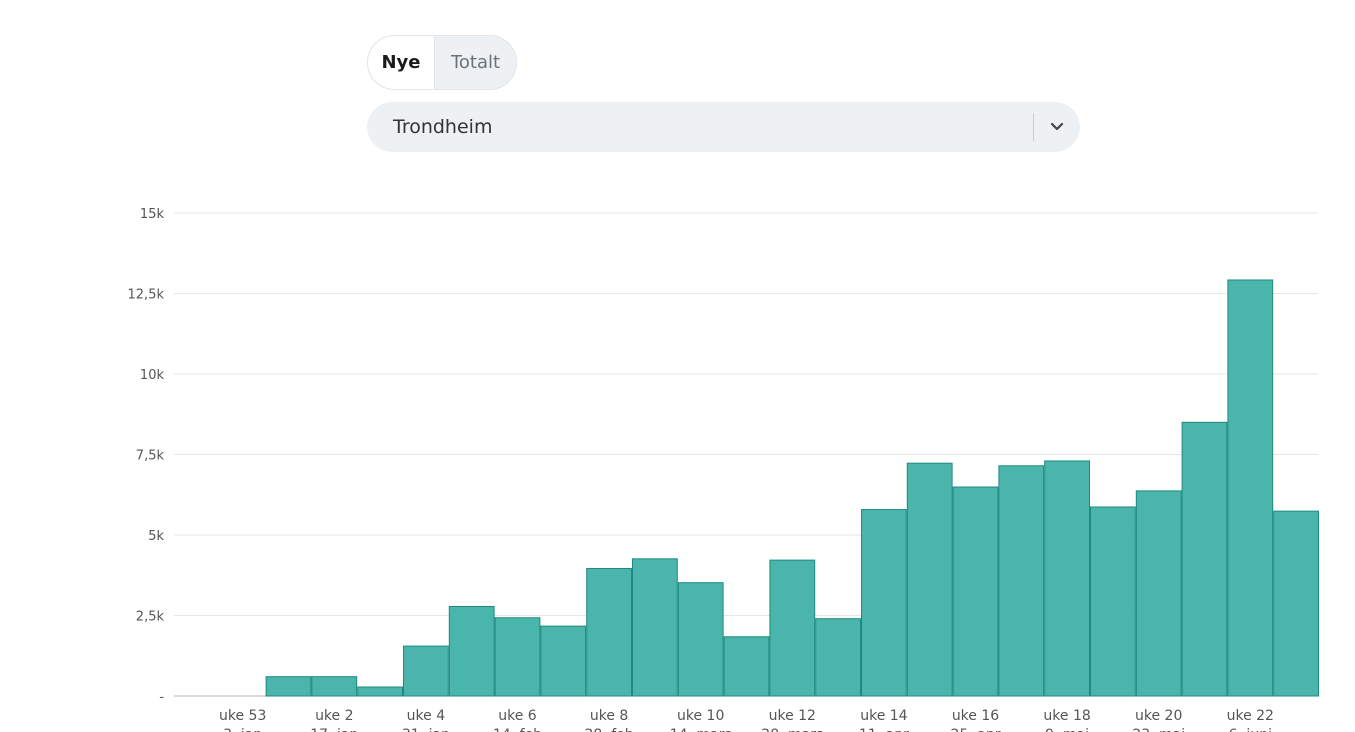  I want to click on y-tick-label: 15k, so click(152, 214).